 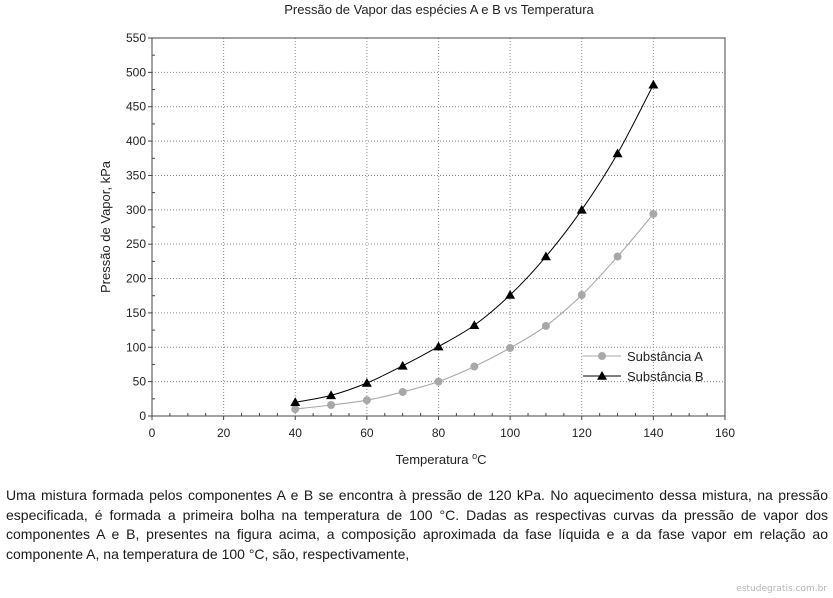 What do you see at coordinates (152, 433) in the screenshot?
I see `x-tick-label: 0` at bounding box center [152, 433].